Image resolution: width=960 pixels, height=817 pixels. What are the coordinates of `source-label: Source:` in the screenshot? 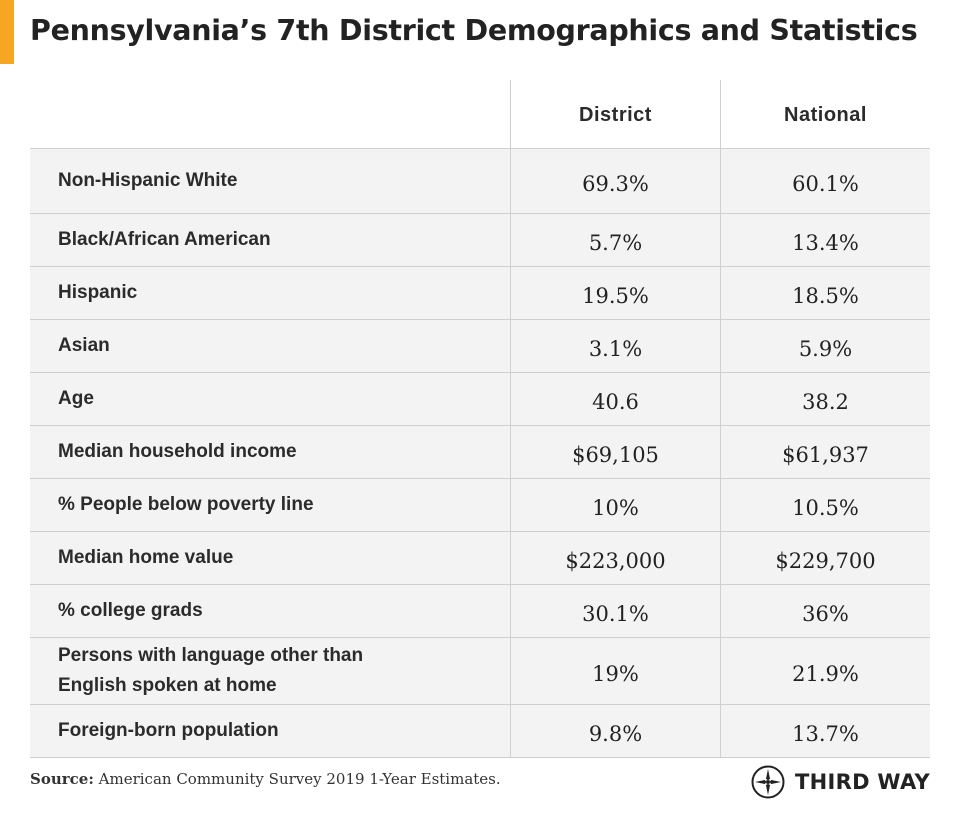 It's located at (62, 779).